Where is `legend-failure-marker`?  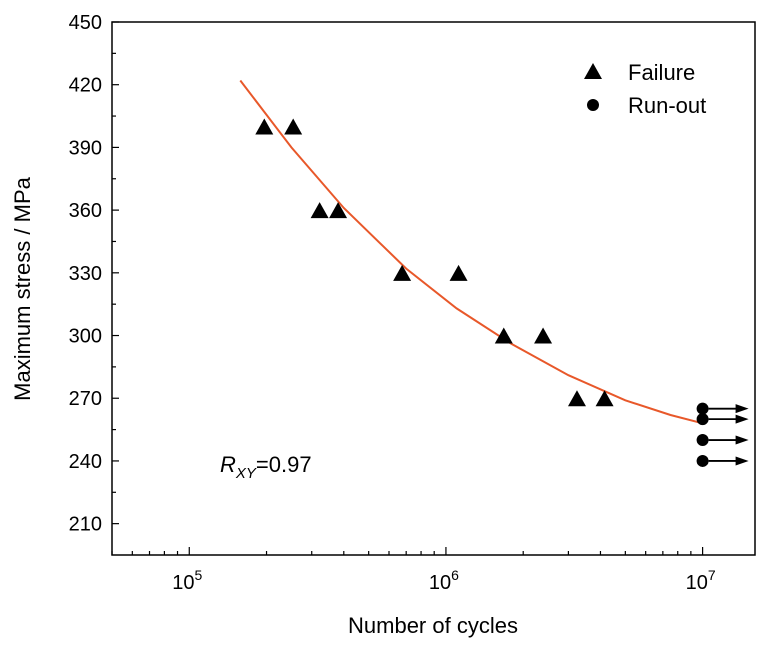
legend-failure-marker is located at coordinates (593, 71).